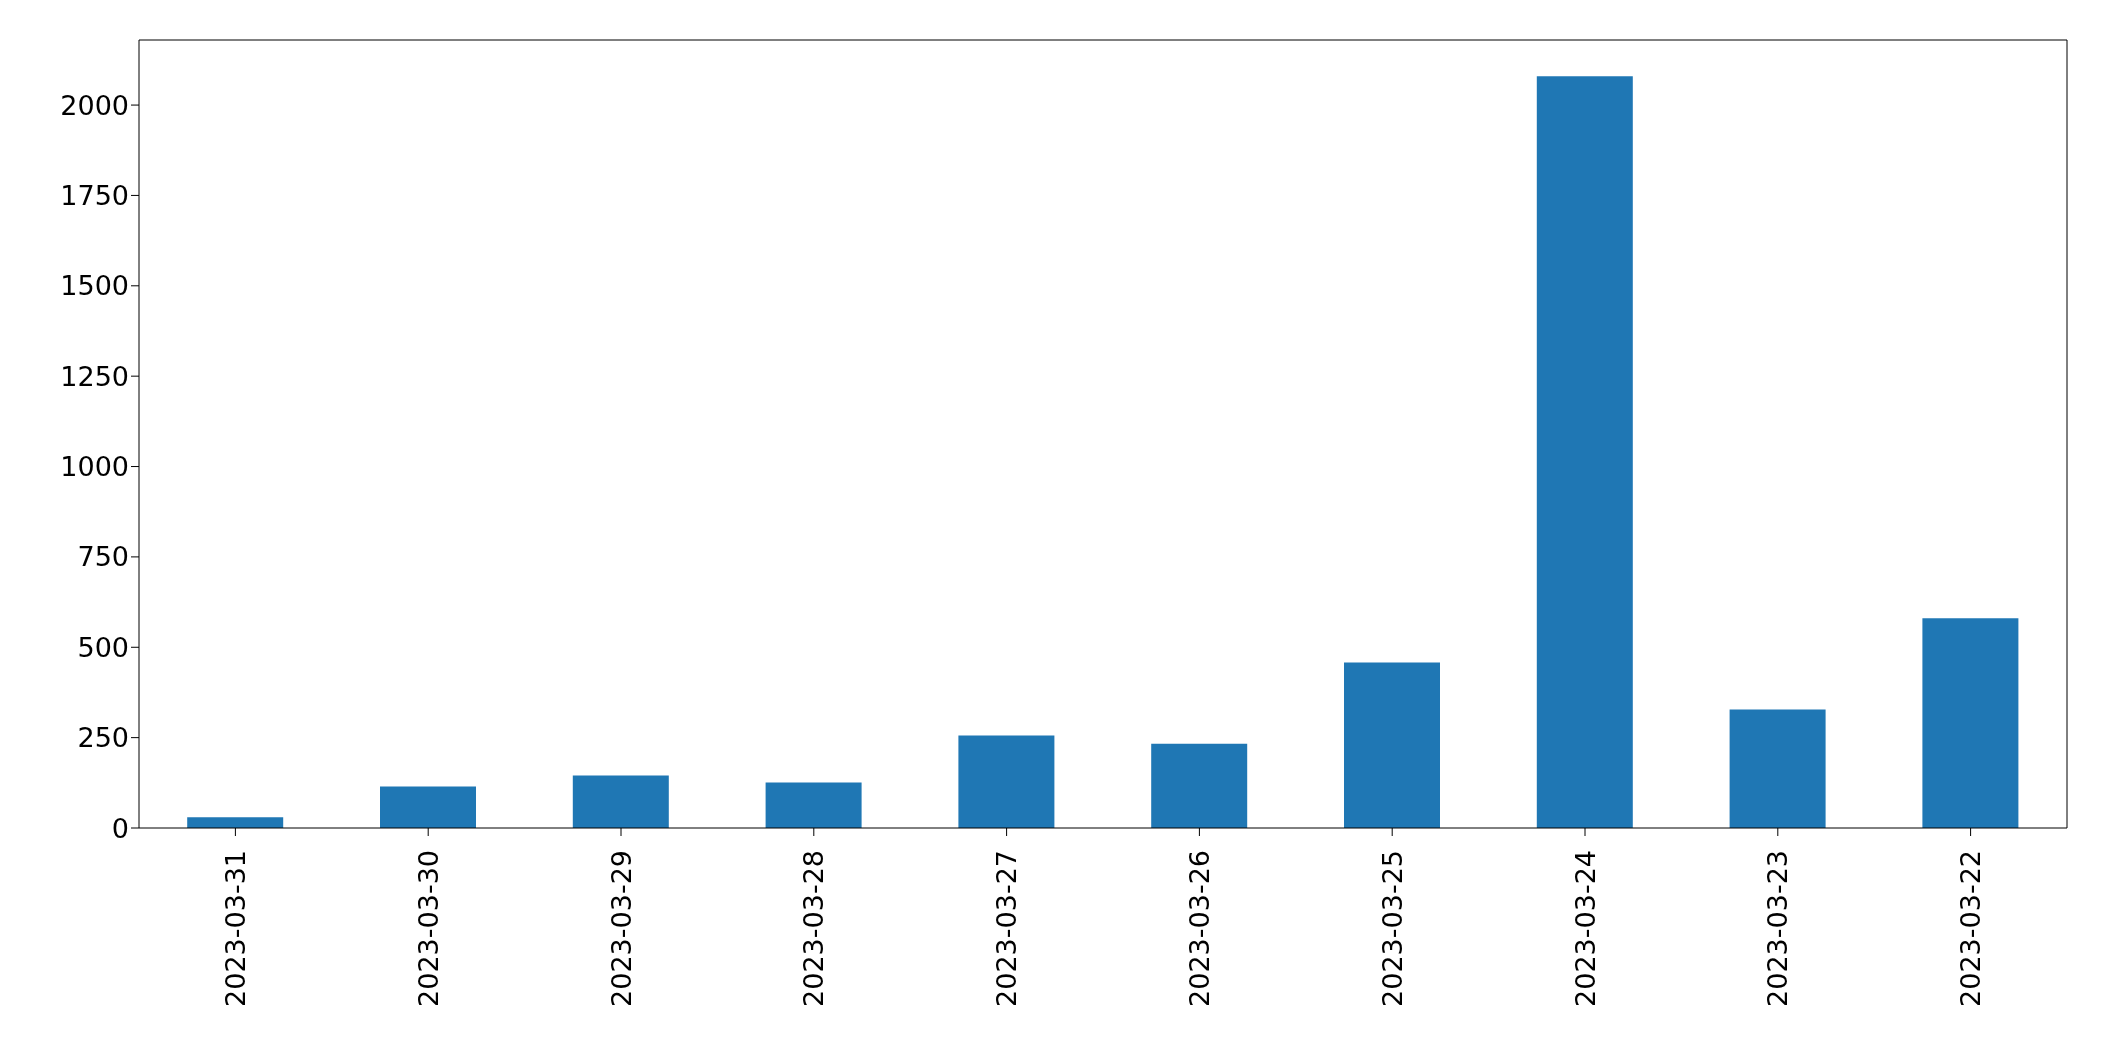 The image size is (2115, 1061). Describe the element at coordinates (1778, 928) in the screenshot. I see `x-tick-label: 2023-03-23` at that location.